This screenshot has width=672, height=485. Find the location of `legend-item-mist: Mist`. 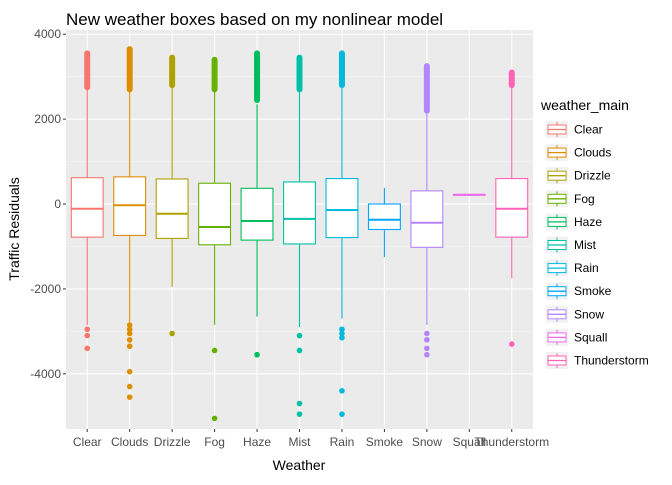

legend-item-mist: Mist is located at coordinates (571, 245).